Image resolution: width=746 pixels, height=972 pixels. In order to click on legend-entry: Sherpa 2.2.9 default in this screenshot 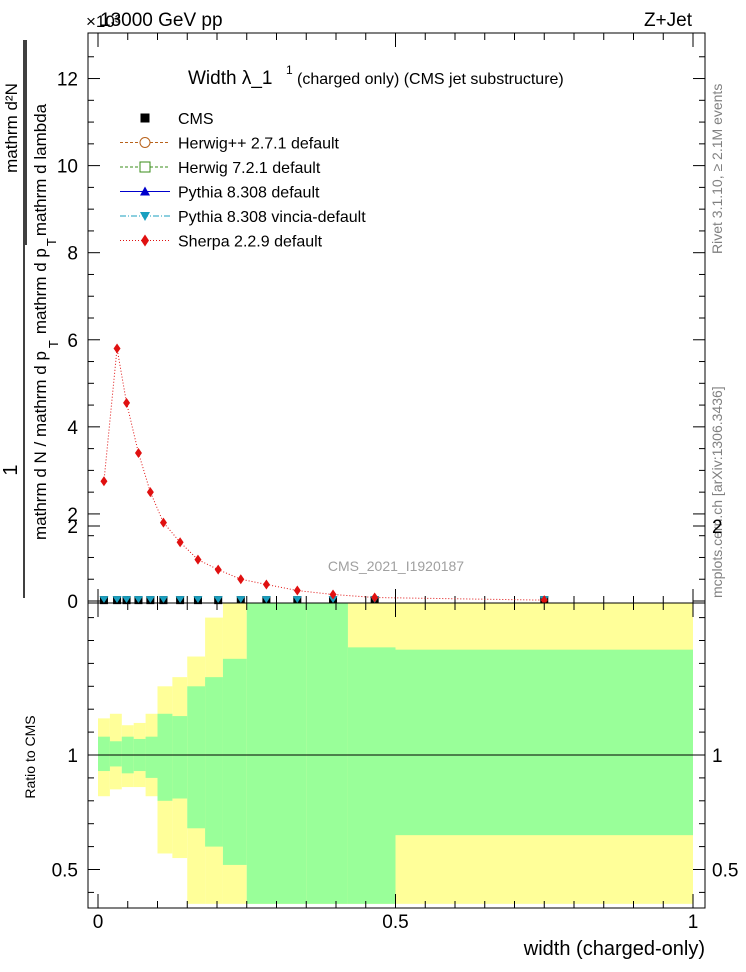, I will do `click(221, 242)`.